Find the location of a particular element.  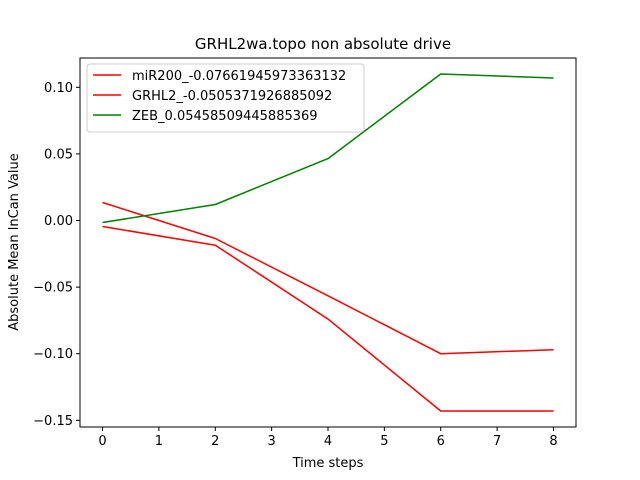

x-axis-label: Time steps is located at coordinates (328, 463).